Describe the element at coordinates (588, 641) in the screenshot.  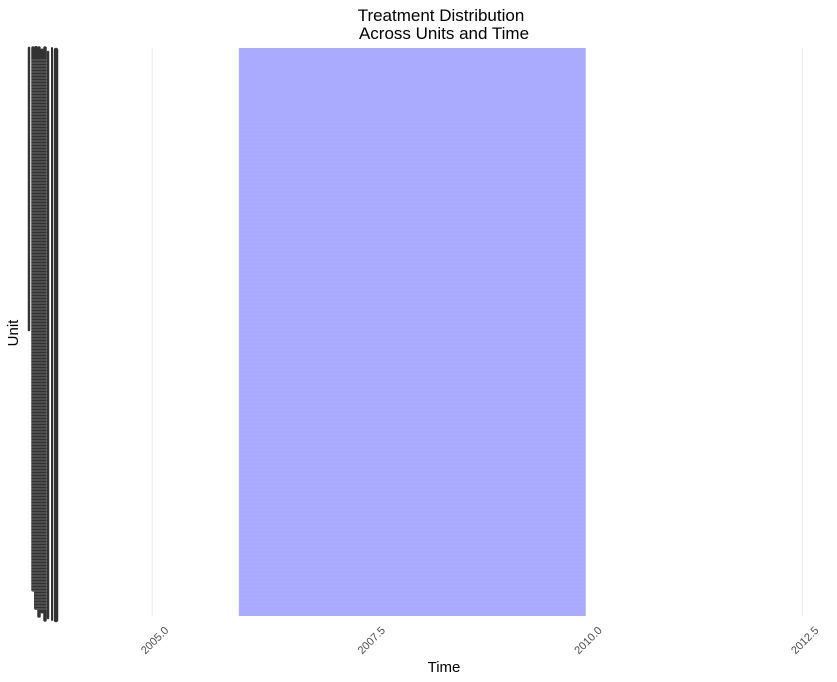
I see `x-tick-label-2: 2010.0` at that location.